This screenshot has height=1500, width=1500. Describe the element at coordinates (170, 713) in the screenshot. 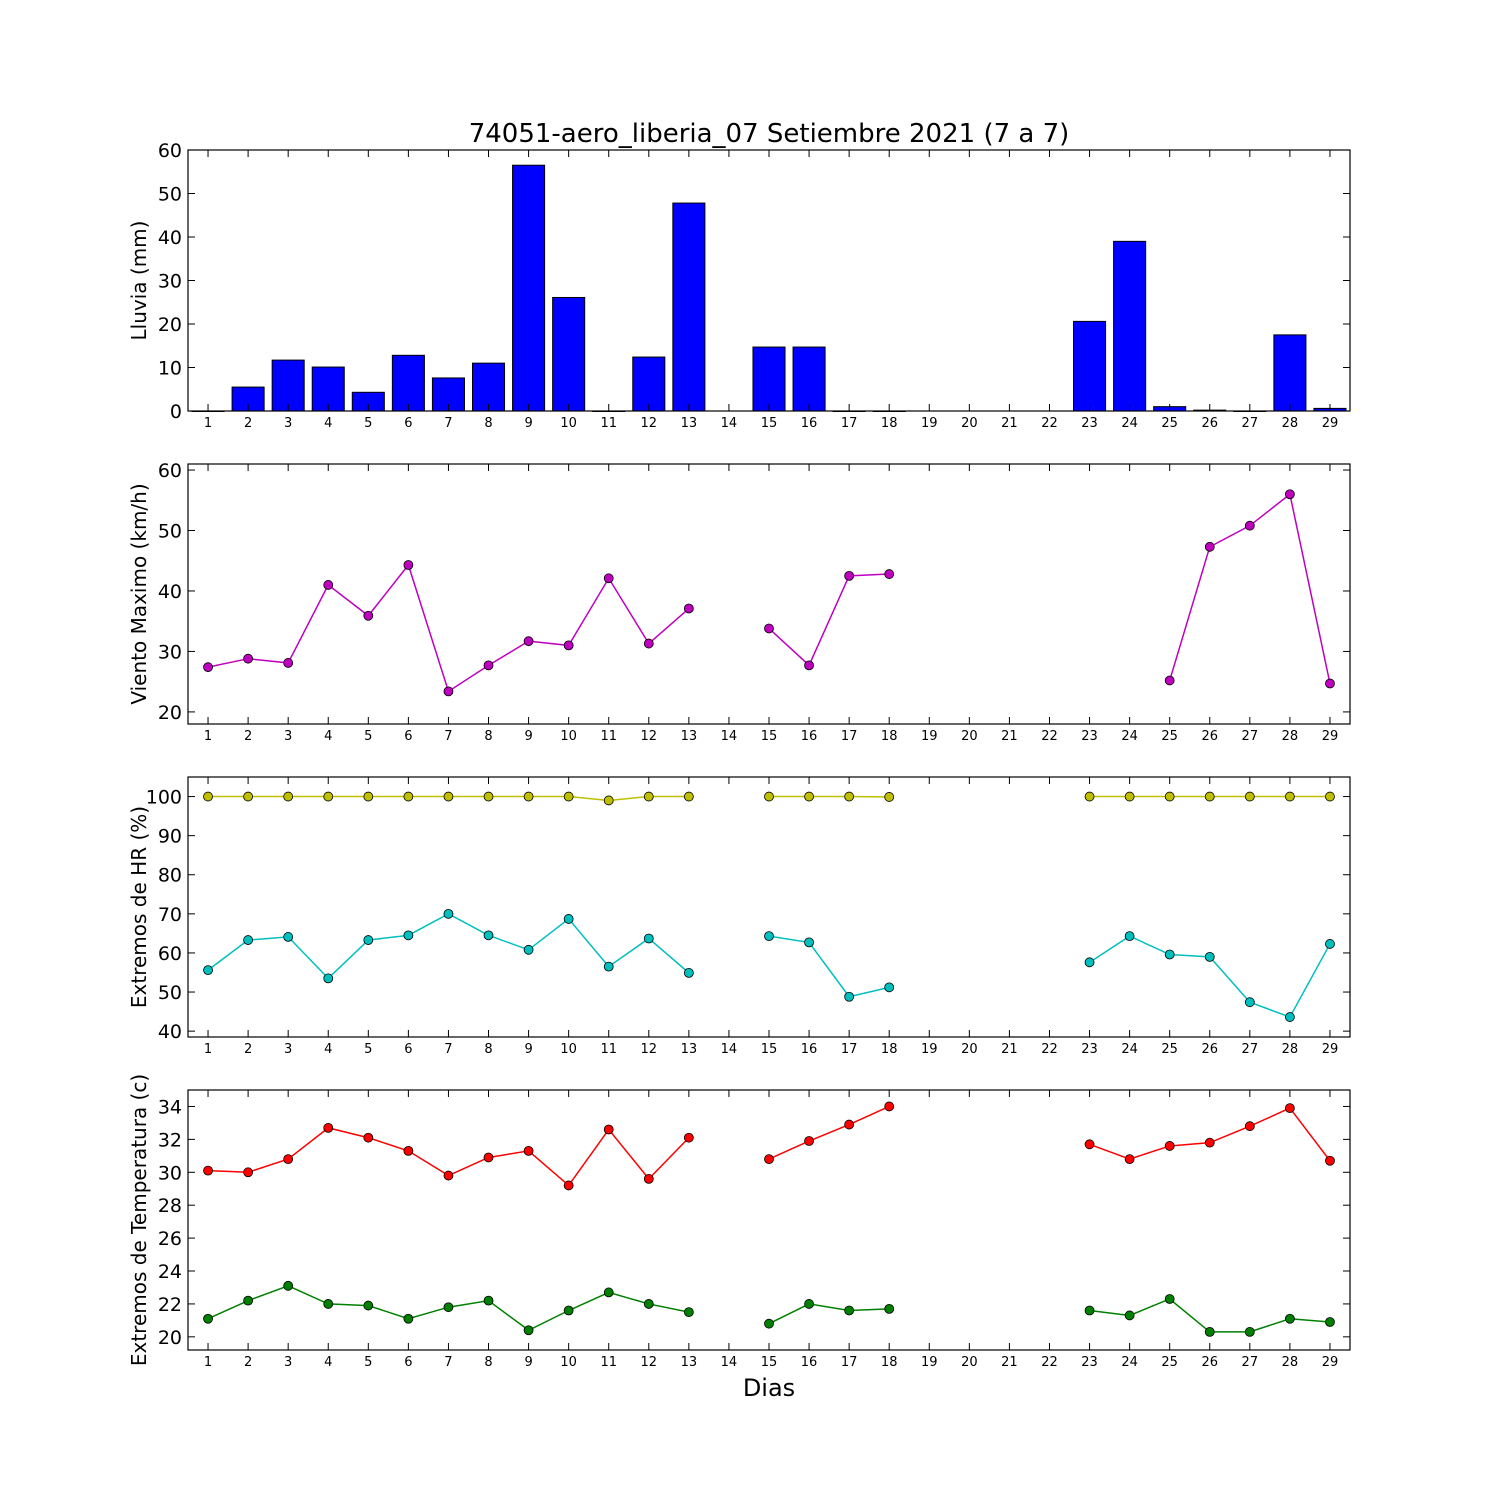

I see `ytick-label: 20` at that location.